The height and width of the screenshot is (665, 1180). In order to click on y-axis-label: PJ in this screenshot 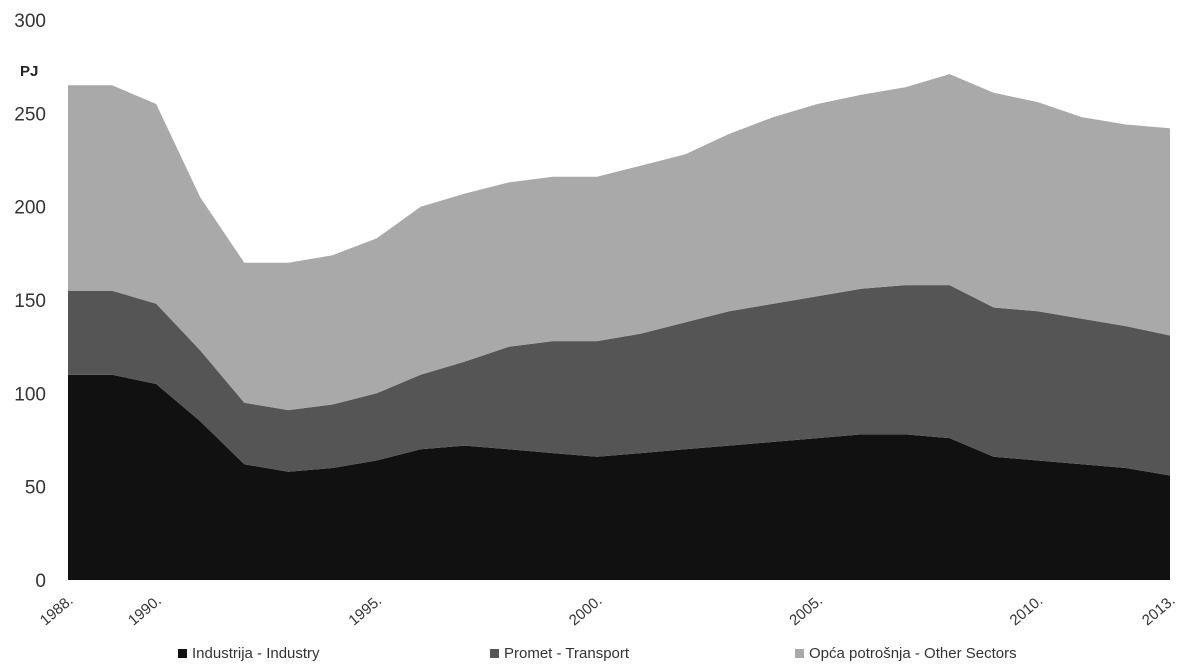, I will do `click(29, 71)`.